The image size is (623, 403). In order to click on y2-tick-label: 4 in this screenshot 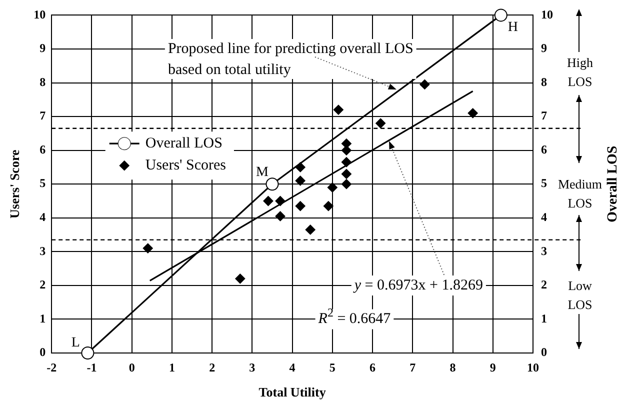, I will do `click(544, 217)`.